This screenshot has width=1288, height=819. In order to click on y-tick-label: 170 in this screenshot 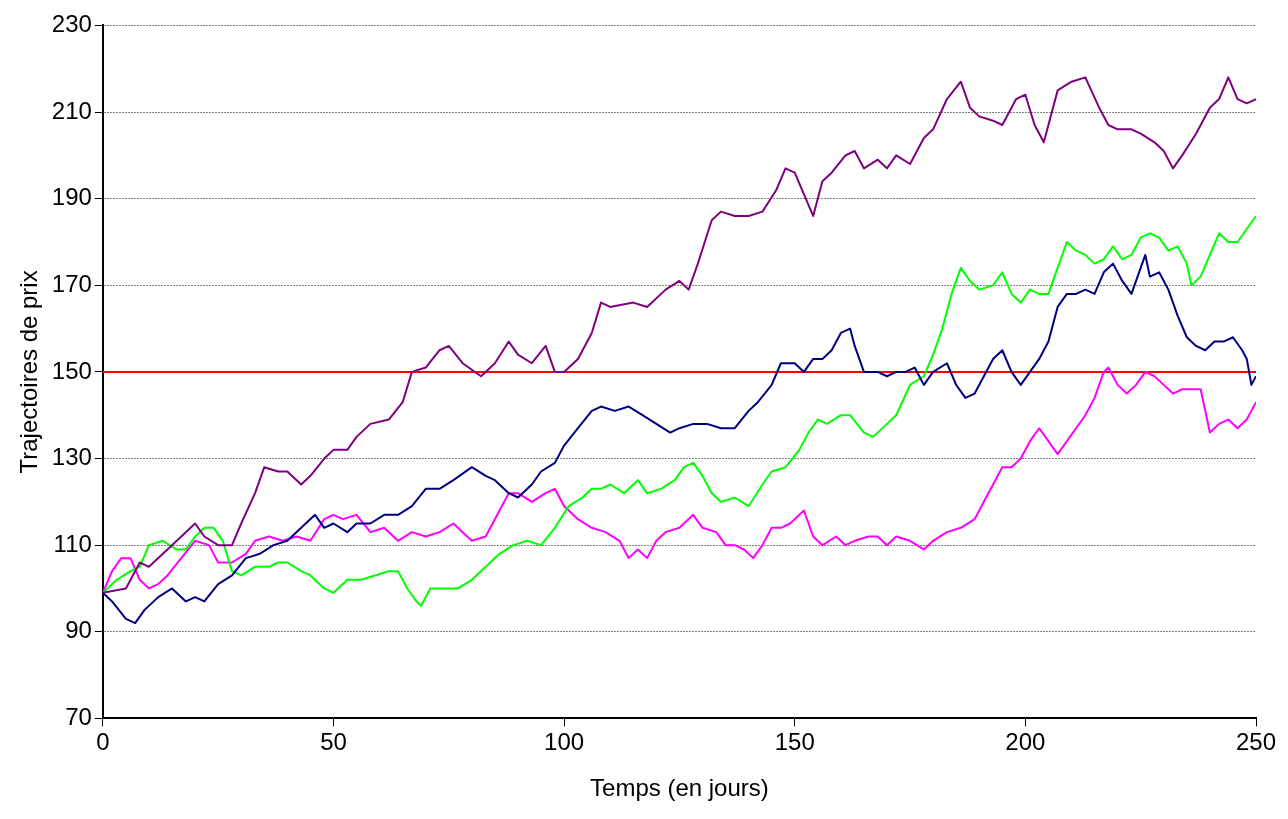, I will do `click(71, 283)`.